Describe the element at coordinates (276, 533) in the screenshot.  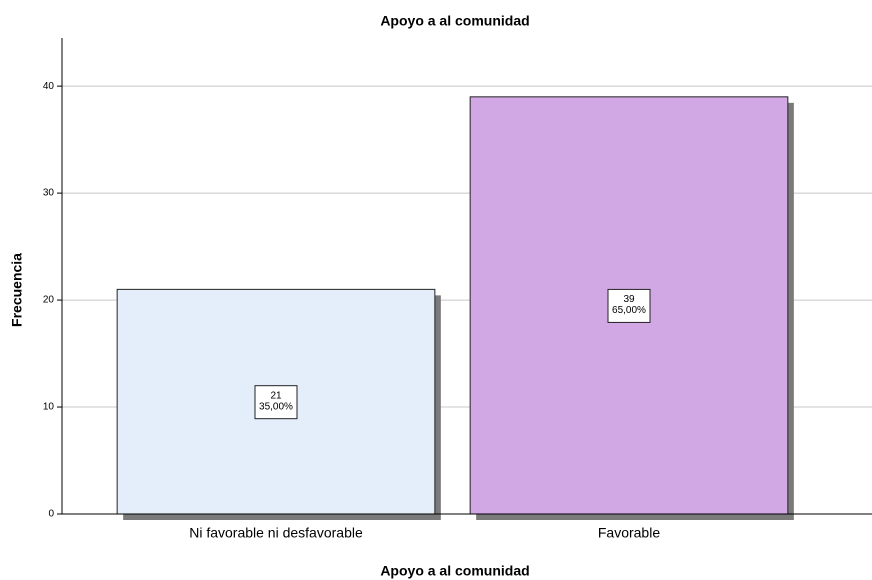
I see `x-tick-label: Ni favorable ni desfavorable` at that location.